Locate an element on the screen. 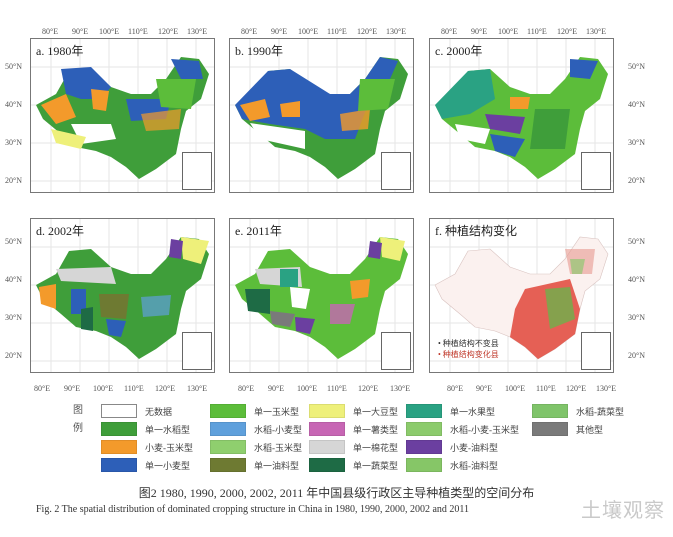 This screenshot has height=537, width=673. legend-item: 无数据 is located at coordinates (136, 411).